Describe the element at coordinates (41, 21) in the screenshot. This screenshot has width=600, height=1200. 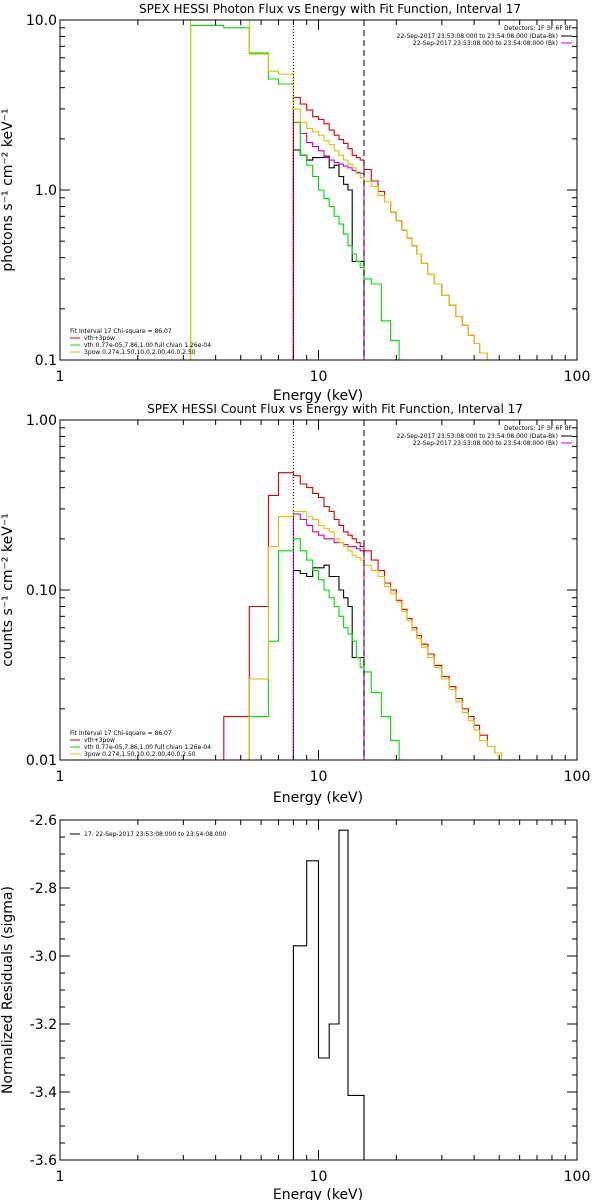
I see `photon-flux-ytick-label: 10.0` at that location.